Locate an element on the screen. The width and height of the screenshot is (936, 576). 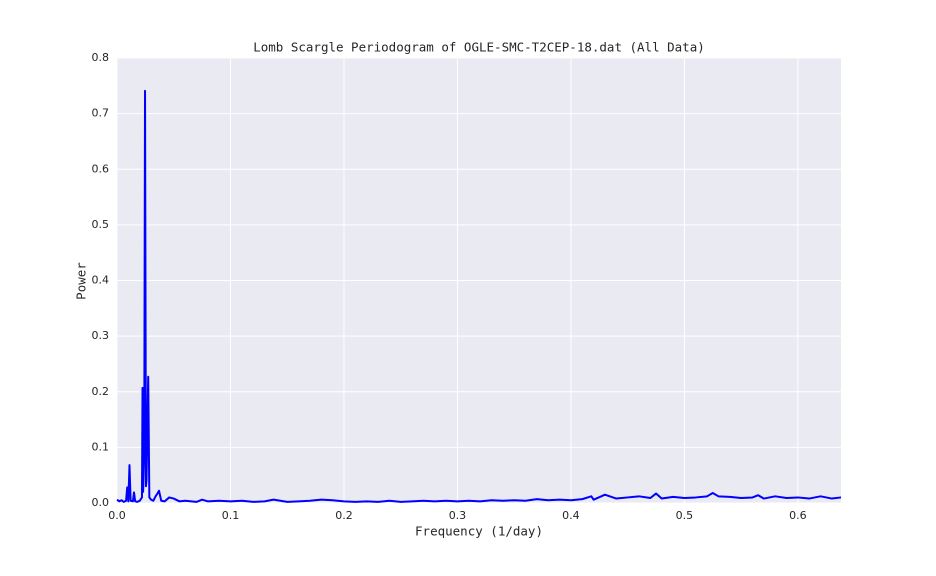
y-tick-label: 0.3 is located at coordinates (101, 335).